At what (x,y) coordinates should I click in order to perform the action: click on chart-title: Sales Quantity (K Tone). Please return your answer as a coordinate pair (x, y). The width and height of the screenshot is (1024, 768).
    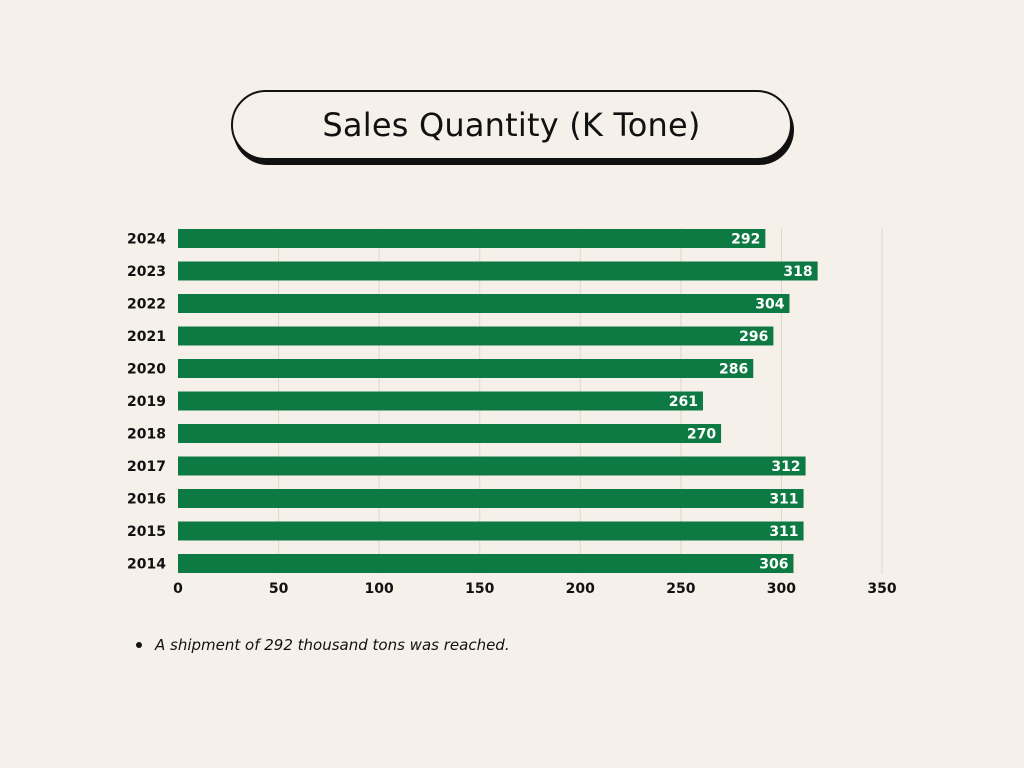
    Looking at the image, I should click on (511, 125).